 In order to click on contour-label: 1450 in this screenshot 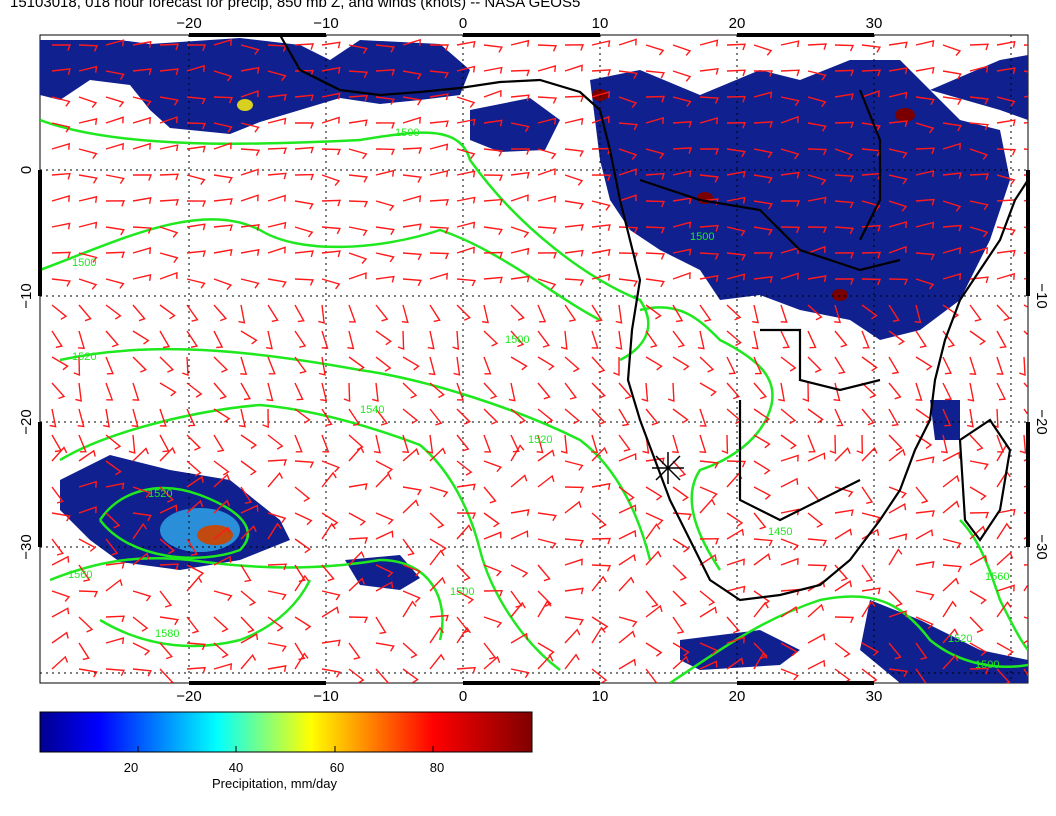, I will do `click(780, 532)`.